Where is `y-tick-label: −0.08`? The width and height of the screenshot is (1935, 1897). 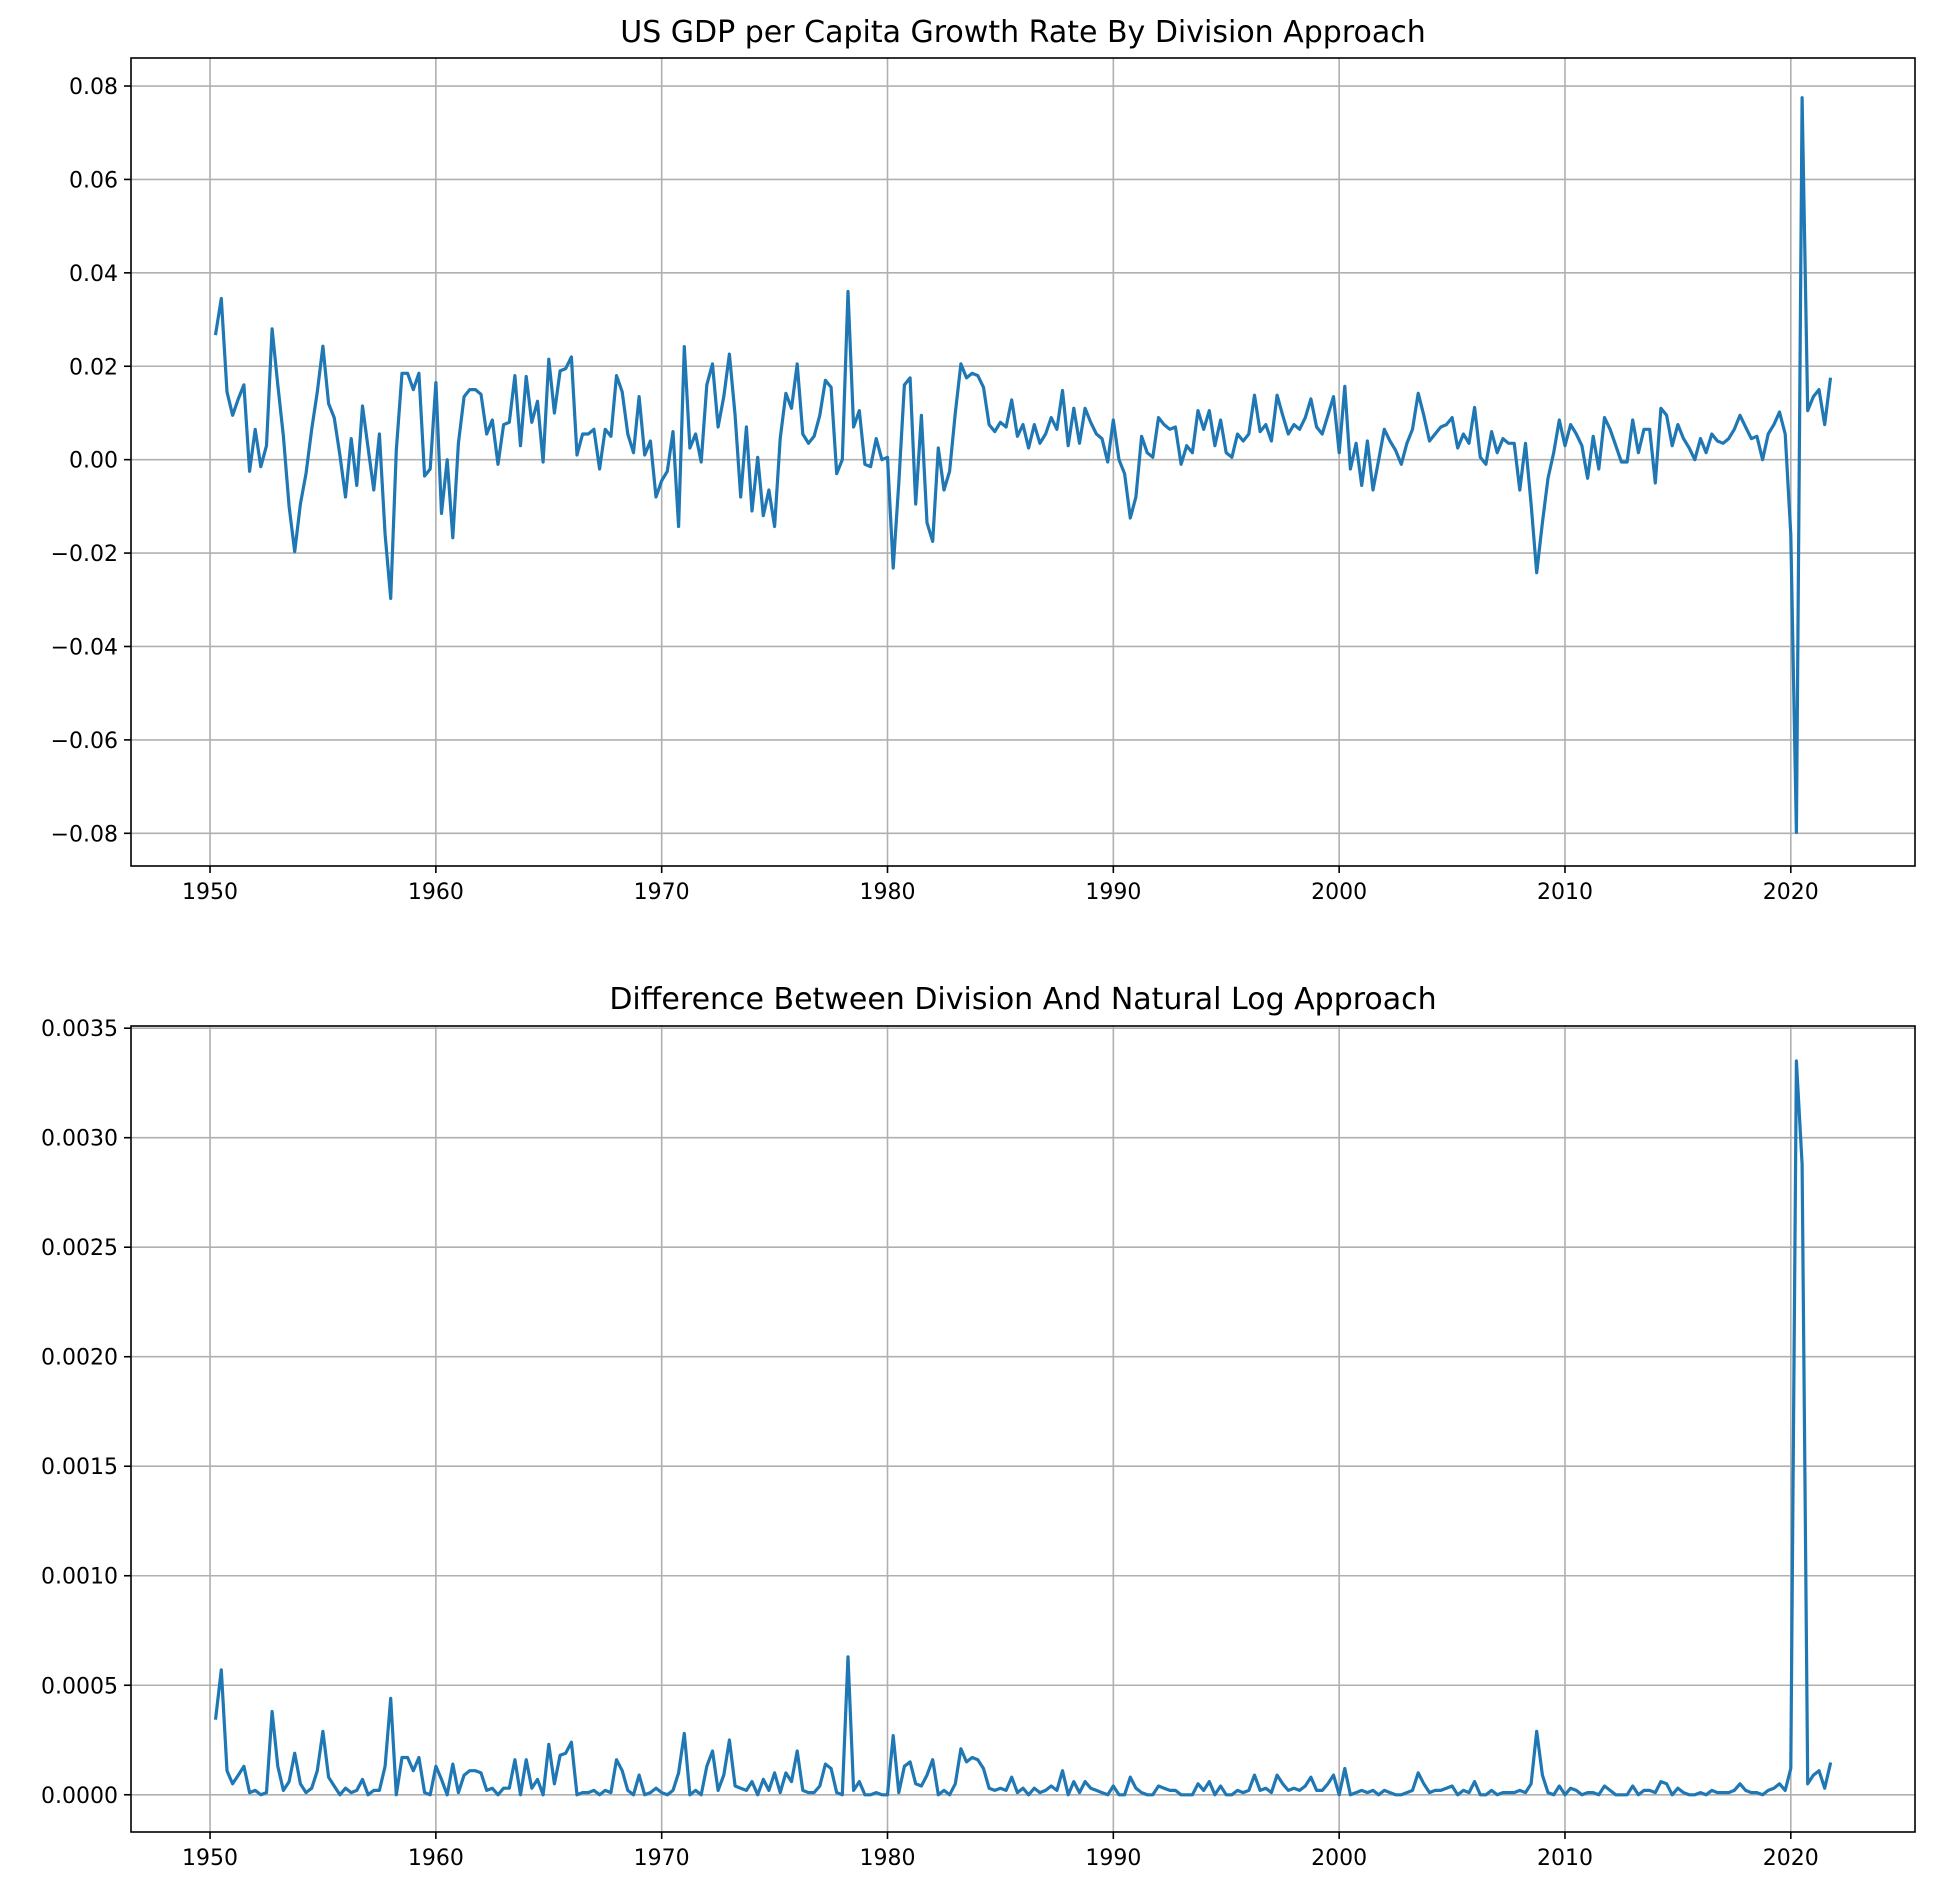
y-tick-label: −0.08 is located at coordinates (84, 834).